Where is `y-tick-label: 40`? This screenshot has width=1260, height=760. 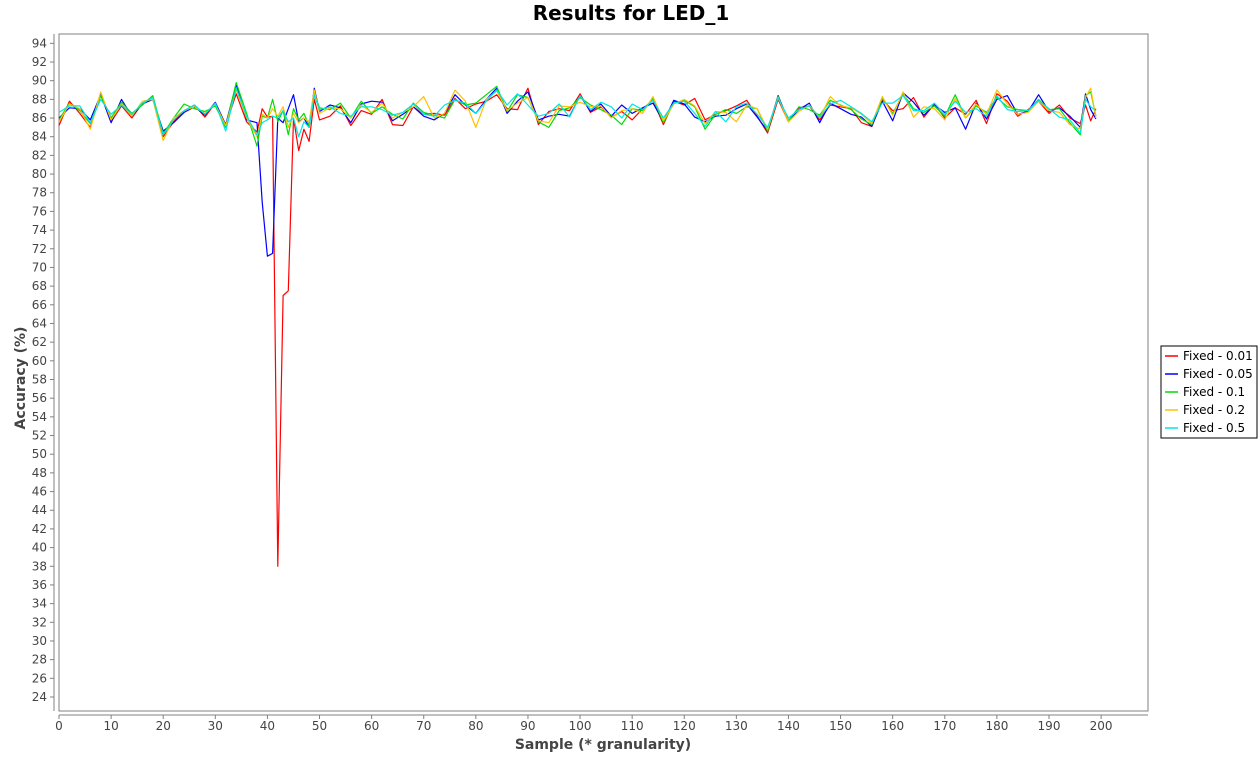
y-tick-label: 40 is located at coordinates (39, 548).